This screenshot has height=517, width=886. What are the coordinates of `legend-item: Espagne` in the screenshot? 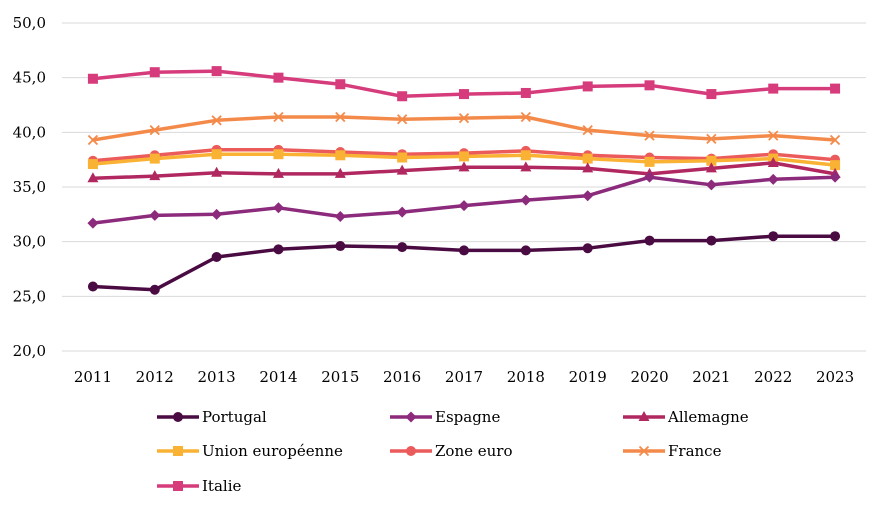 It's located at (445, 417).